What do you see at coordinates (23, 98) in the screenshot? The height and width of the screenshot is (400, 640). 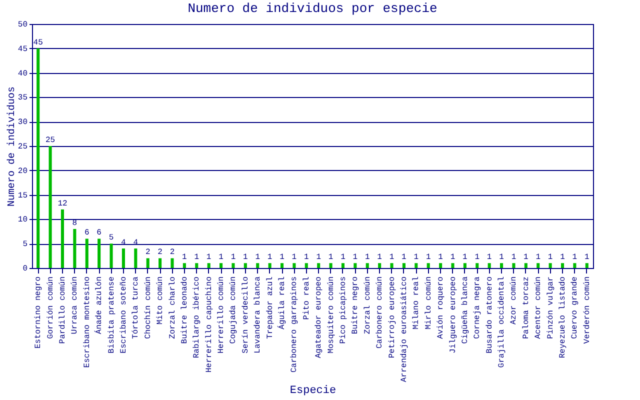 I see `y-tick-label: 35` at bounding box center [23, 98].